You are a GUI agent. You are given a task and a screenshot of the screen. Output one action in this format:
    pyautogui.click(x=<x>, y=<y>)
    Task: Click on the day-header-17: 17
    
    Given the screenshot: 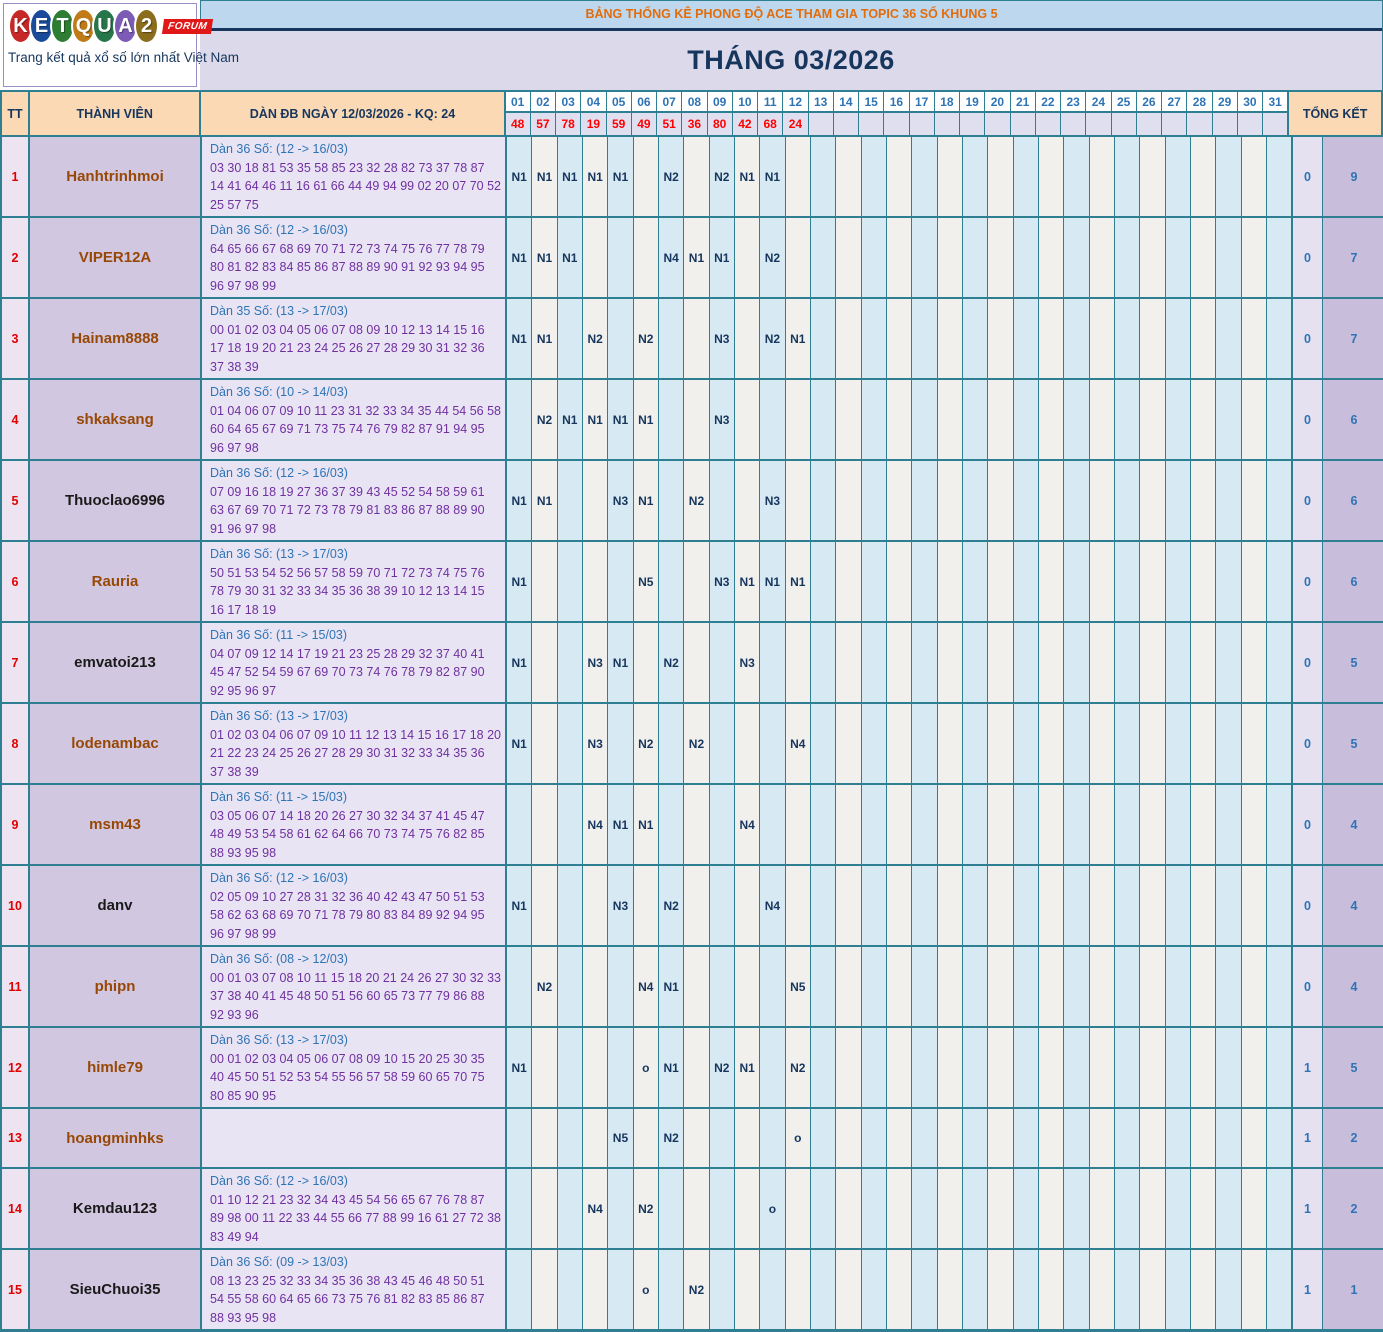 What is the action you would take?
    pyautogui.click(x=922, y=102)
    